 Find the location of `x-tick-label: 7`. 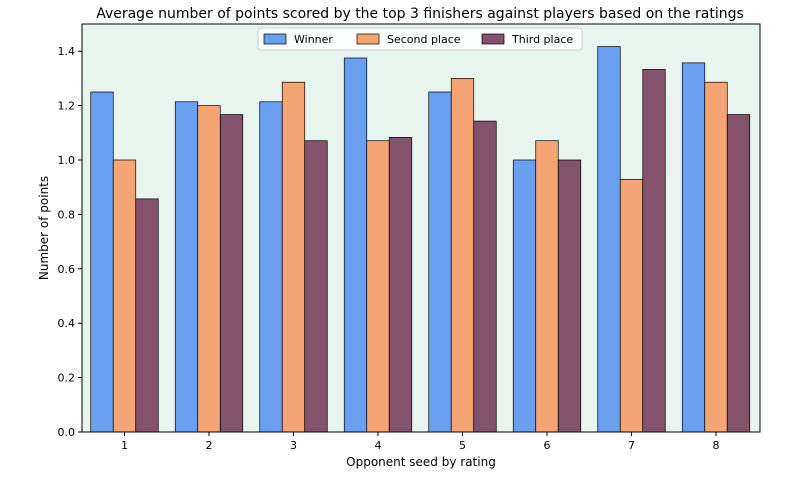

x-tick-label: 7 is located at coordinates (631, 445).